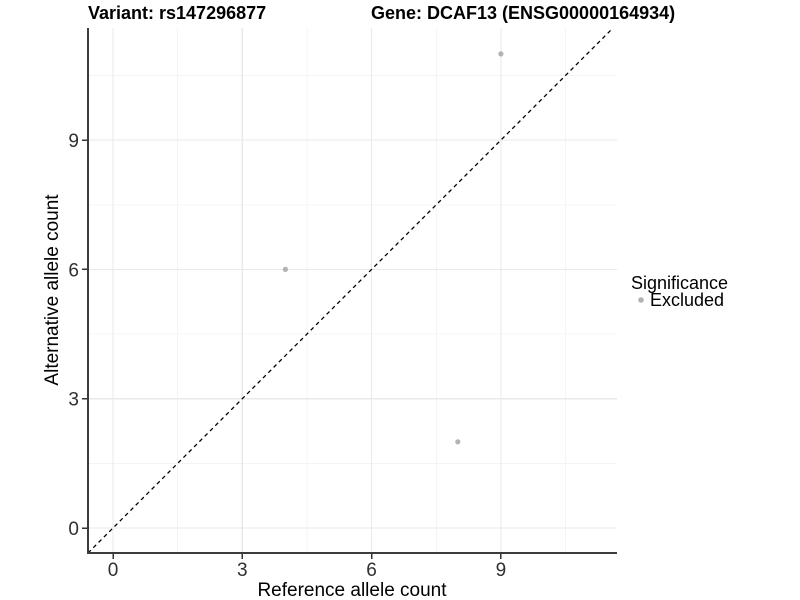  Describe the element at coordinates (523, 13) in the screenshot. I see `plot-title-gene: Gene: DCAF13 (ENSG00000164934)` at that location.